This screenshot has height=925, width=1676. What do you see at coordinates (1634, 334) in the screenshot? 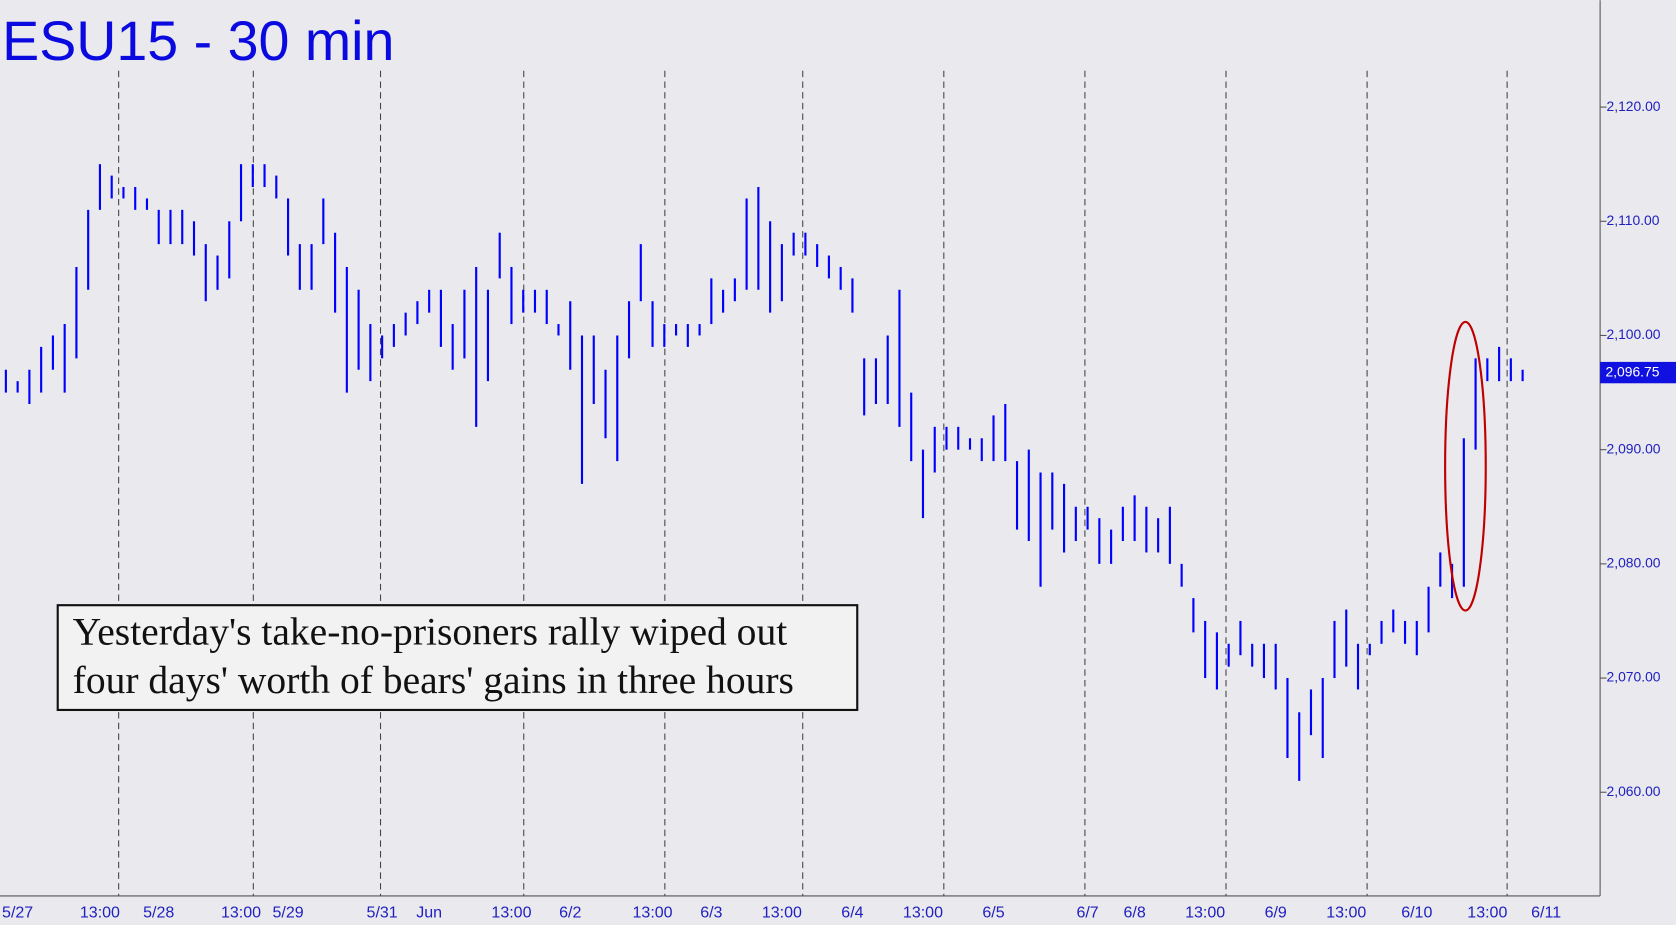
I see `y-tick-label: 2,100.00` at bounding box center [1634, 334].